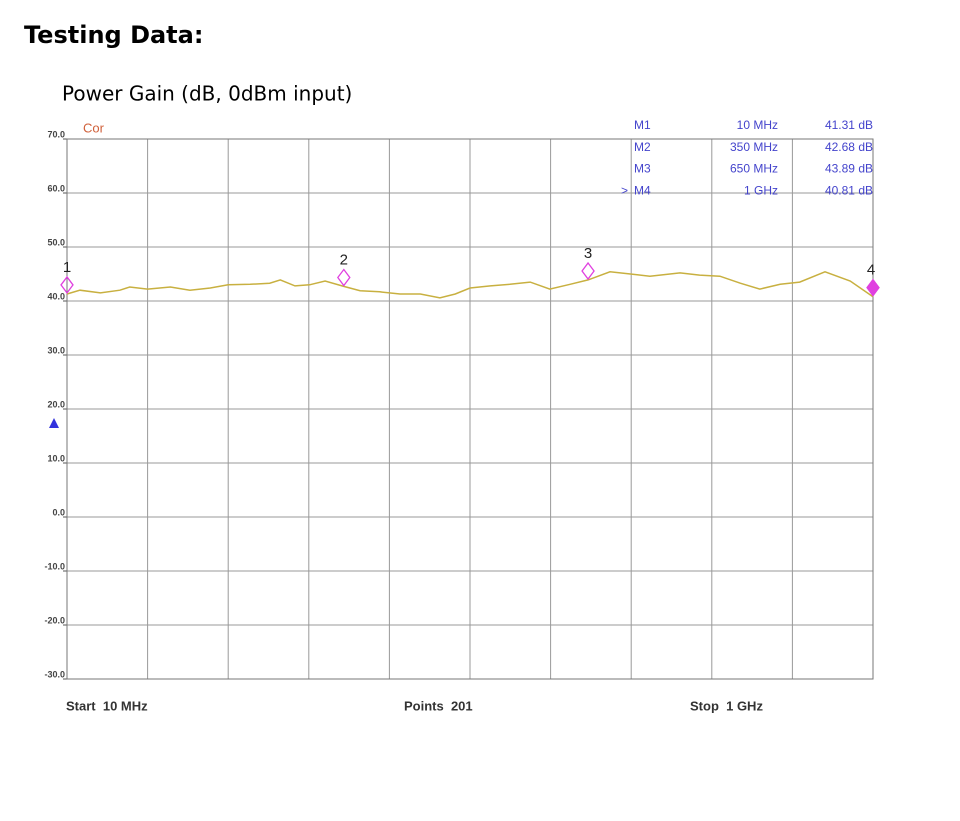 This screenshot has width=960, height=821. What do you see at coordinates (207, 94) in the screenshot?
I see `chart-title: Power Gain (dB, 0dBm input)` at bounding box center [207, 94].